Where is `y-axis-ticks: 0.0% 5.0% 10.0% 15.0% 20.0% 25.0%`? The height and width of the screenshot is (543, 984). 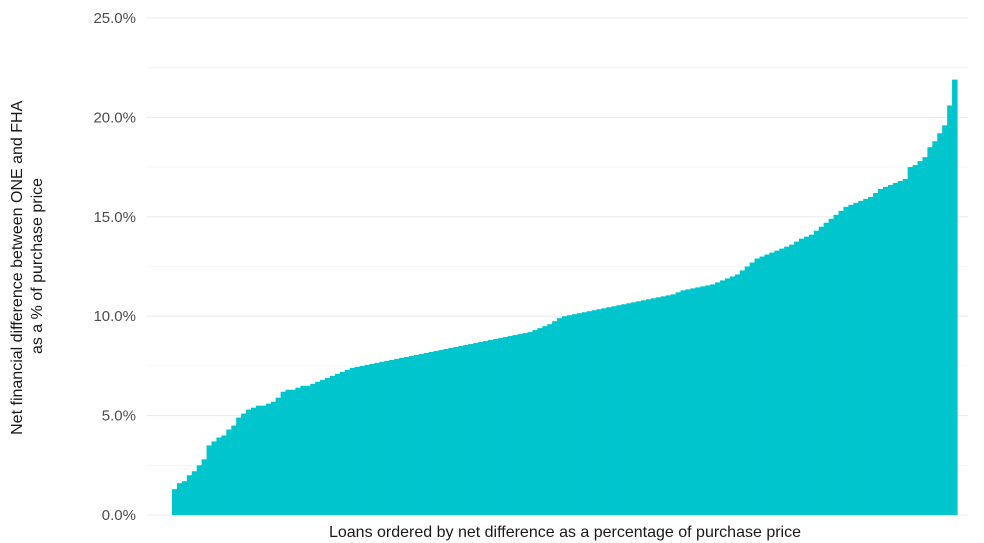 y-axis-ticks: 0.0% 5.0% 10.0% 15.0% 20.0% 25.0% is located at coordinates (114, 267).